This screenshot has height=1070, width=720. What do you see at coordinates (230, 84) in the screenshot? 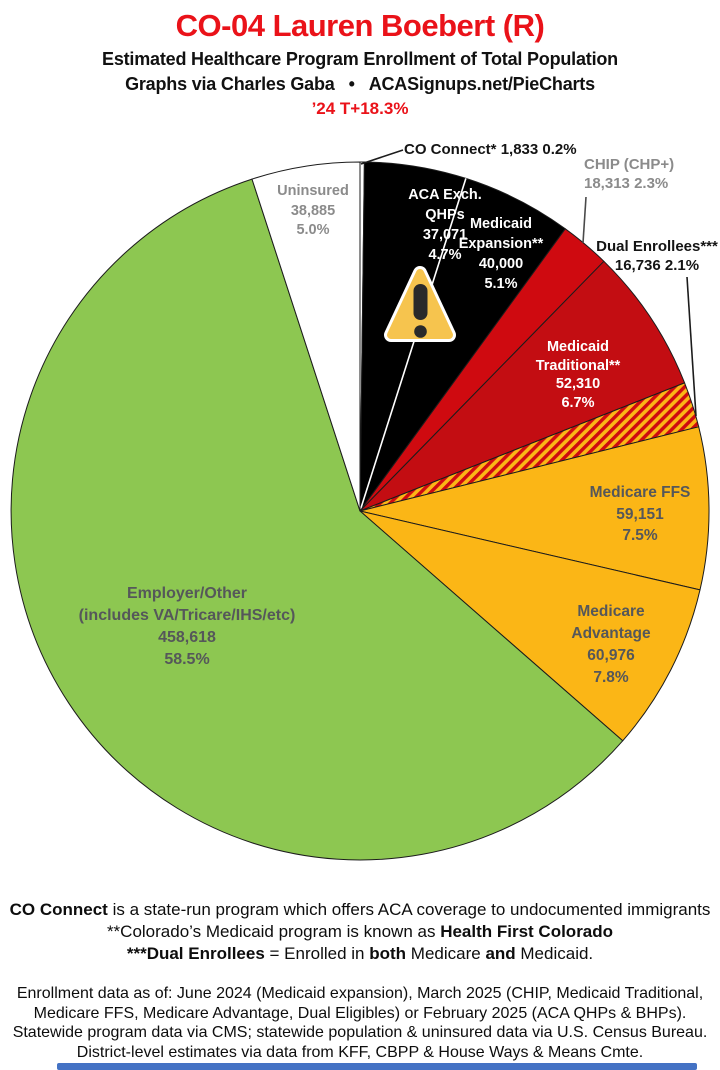
I see `credit-author: Graphs via Charles Gaba` at bounding box center [230, 84].